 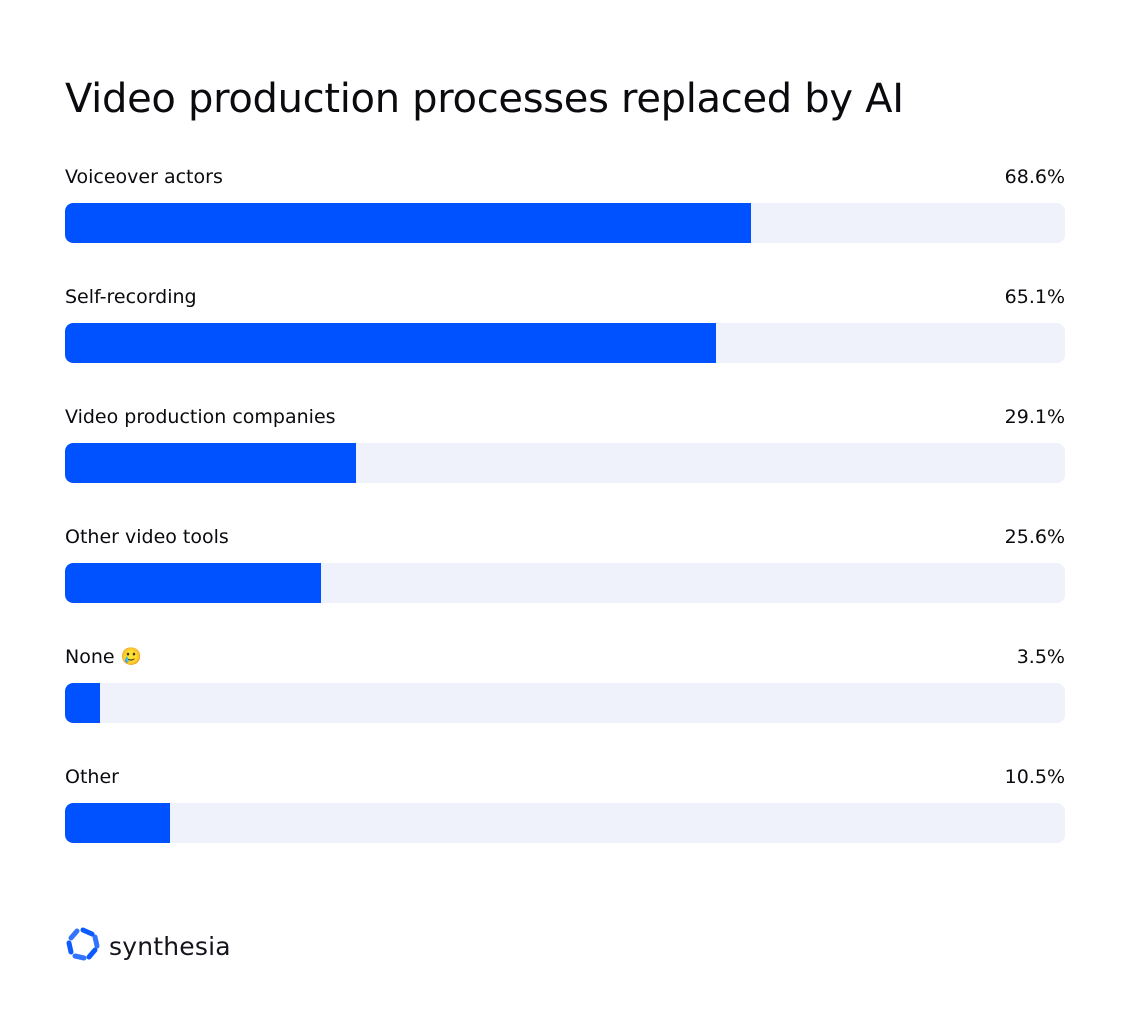 I want to click on bar-label: Other, so click(x=92, y=777).